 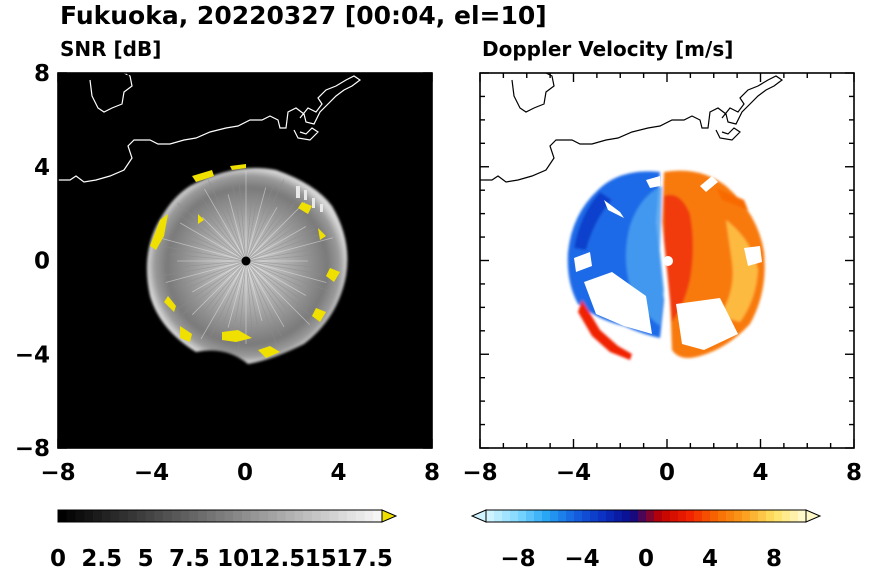 What do you see at coordinates (303, 15) in the screenshot?
I see `figure-title: Fukuoka, 20220327 [00:04, el=10]` at bounding box center [303, 15].